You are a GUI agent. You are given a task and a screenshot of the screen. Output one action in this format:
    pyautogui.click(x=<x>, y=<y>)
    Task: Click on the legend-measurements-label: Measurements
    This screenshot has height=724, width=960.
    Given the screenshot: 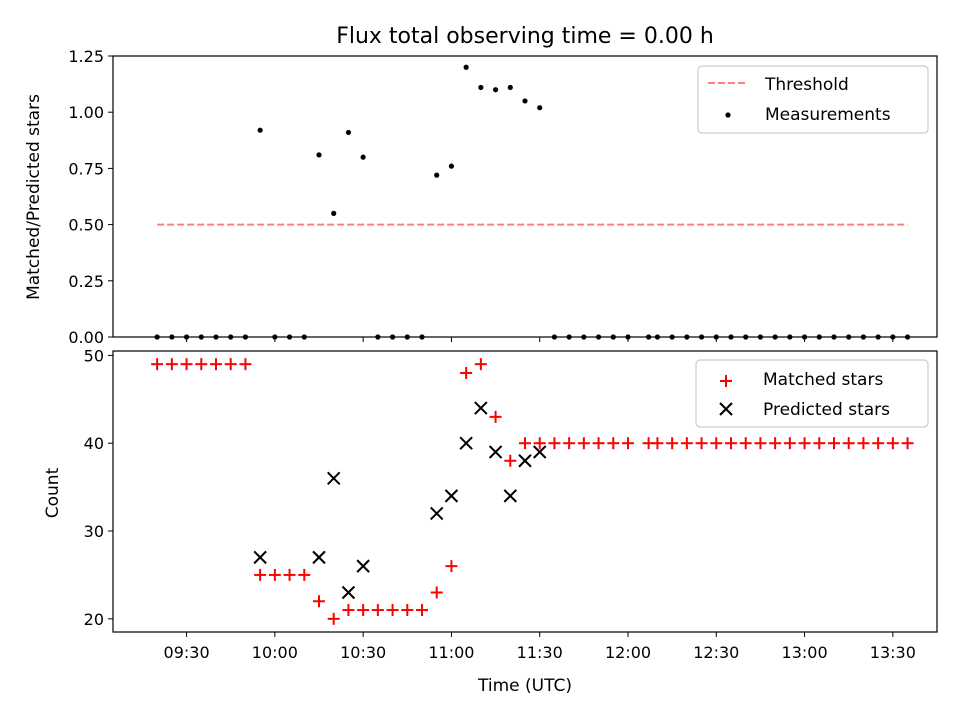 What is the action you would take?
    pyautogui.click(x=828, y=115)
    